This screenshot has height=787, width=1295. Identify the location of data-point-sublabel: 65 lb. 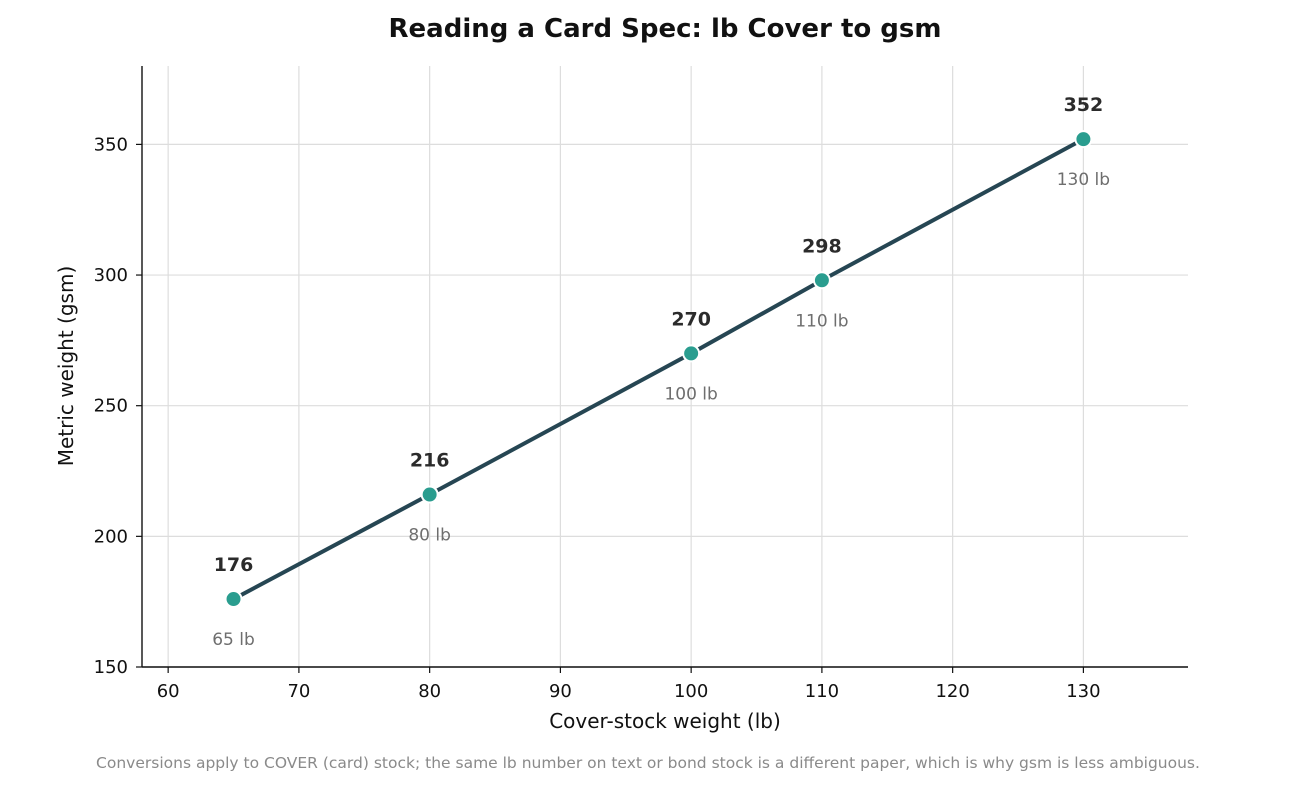
(233, 640).